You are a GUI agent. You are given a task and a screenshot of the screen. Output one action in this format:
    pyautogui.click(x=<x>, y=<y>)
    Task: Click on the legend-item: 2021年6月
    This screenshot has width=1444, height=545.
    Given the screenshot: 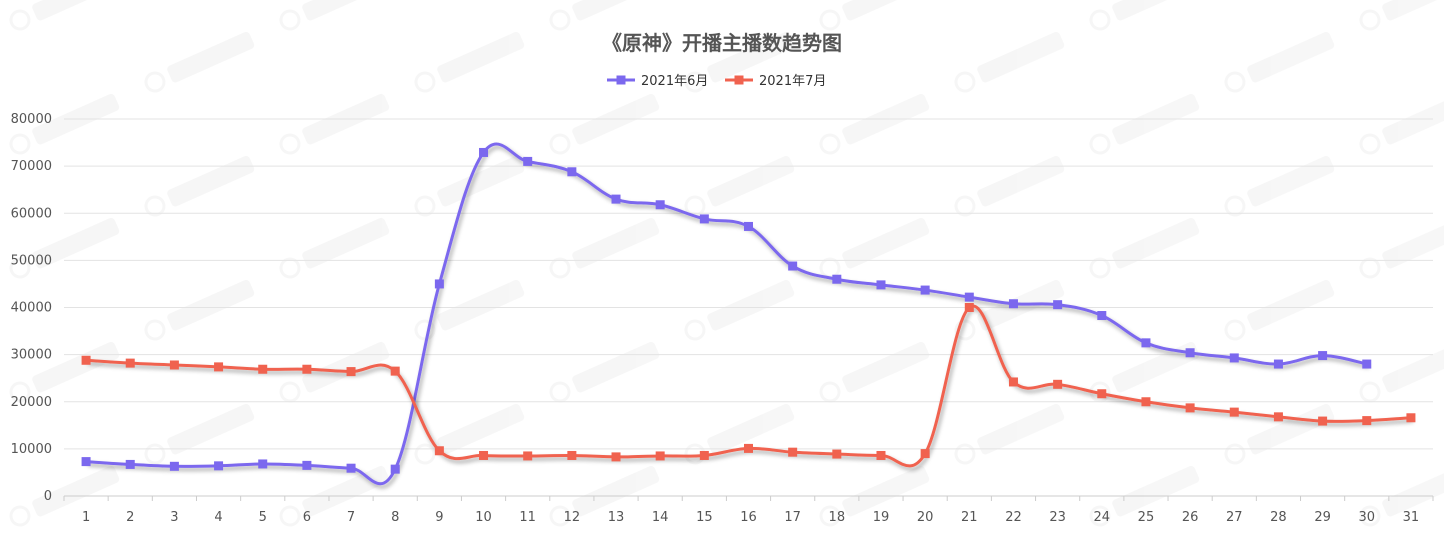 What is the action you would take?
    pyautogui.click(x=657, y=81)
    